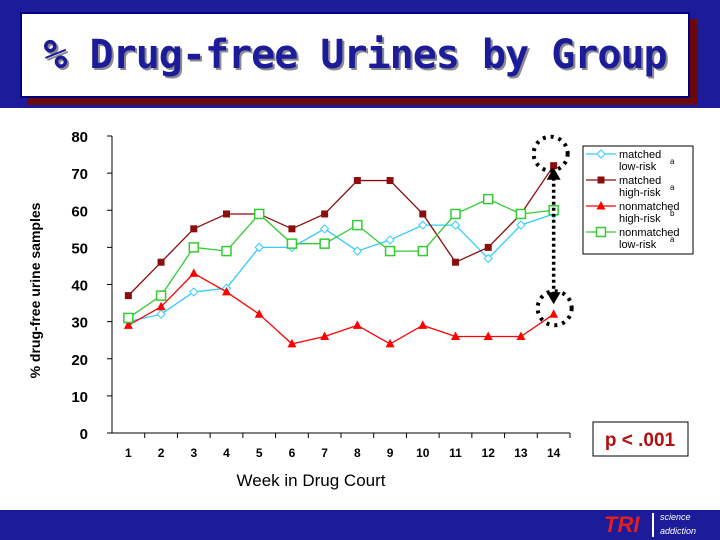  What do you see at coordinates (553, 298) in the screenshot?
I see `difference-arrow-head-down` at bounding box center [553, 298].